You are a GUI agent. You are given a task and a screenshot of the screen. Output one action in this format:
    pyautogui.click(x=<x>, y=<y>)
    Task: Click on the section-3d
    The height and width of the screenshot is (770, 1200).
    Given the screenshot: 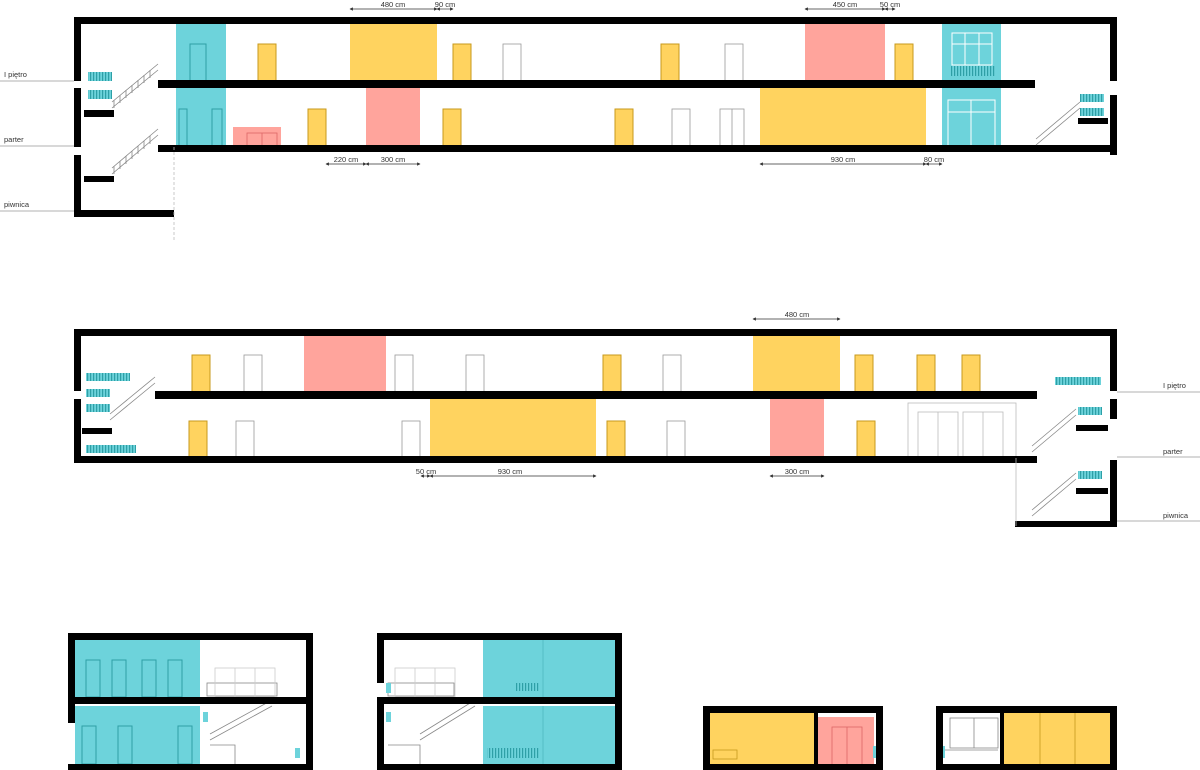 What is the action you would take?
    pyautogui.click(x=1026, y=738)
    